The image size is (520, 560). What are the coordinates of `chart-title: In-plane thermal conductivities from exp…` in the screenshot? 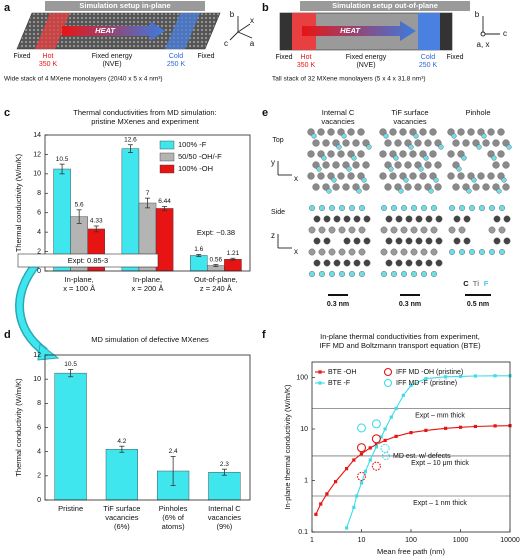 It's located at (400, 341).